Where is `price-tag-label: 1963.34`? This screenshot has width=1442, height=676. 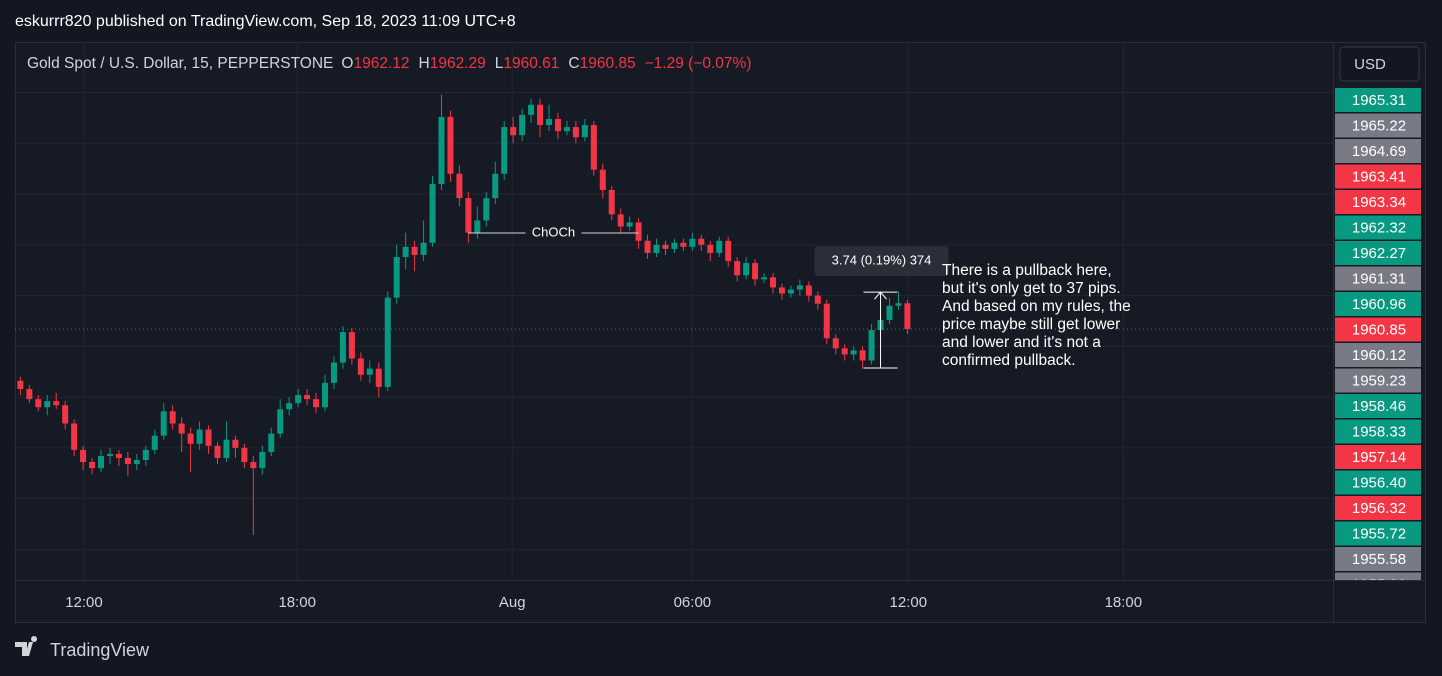
price-tag-label: 1963.34 is located at coordinates (1379, 202).